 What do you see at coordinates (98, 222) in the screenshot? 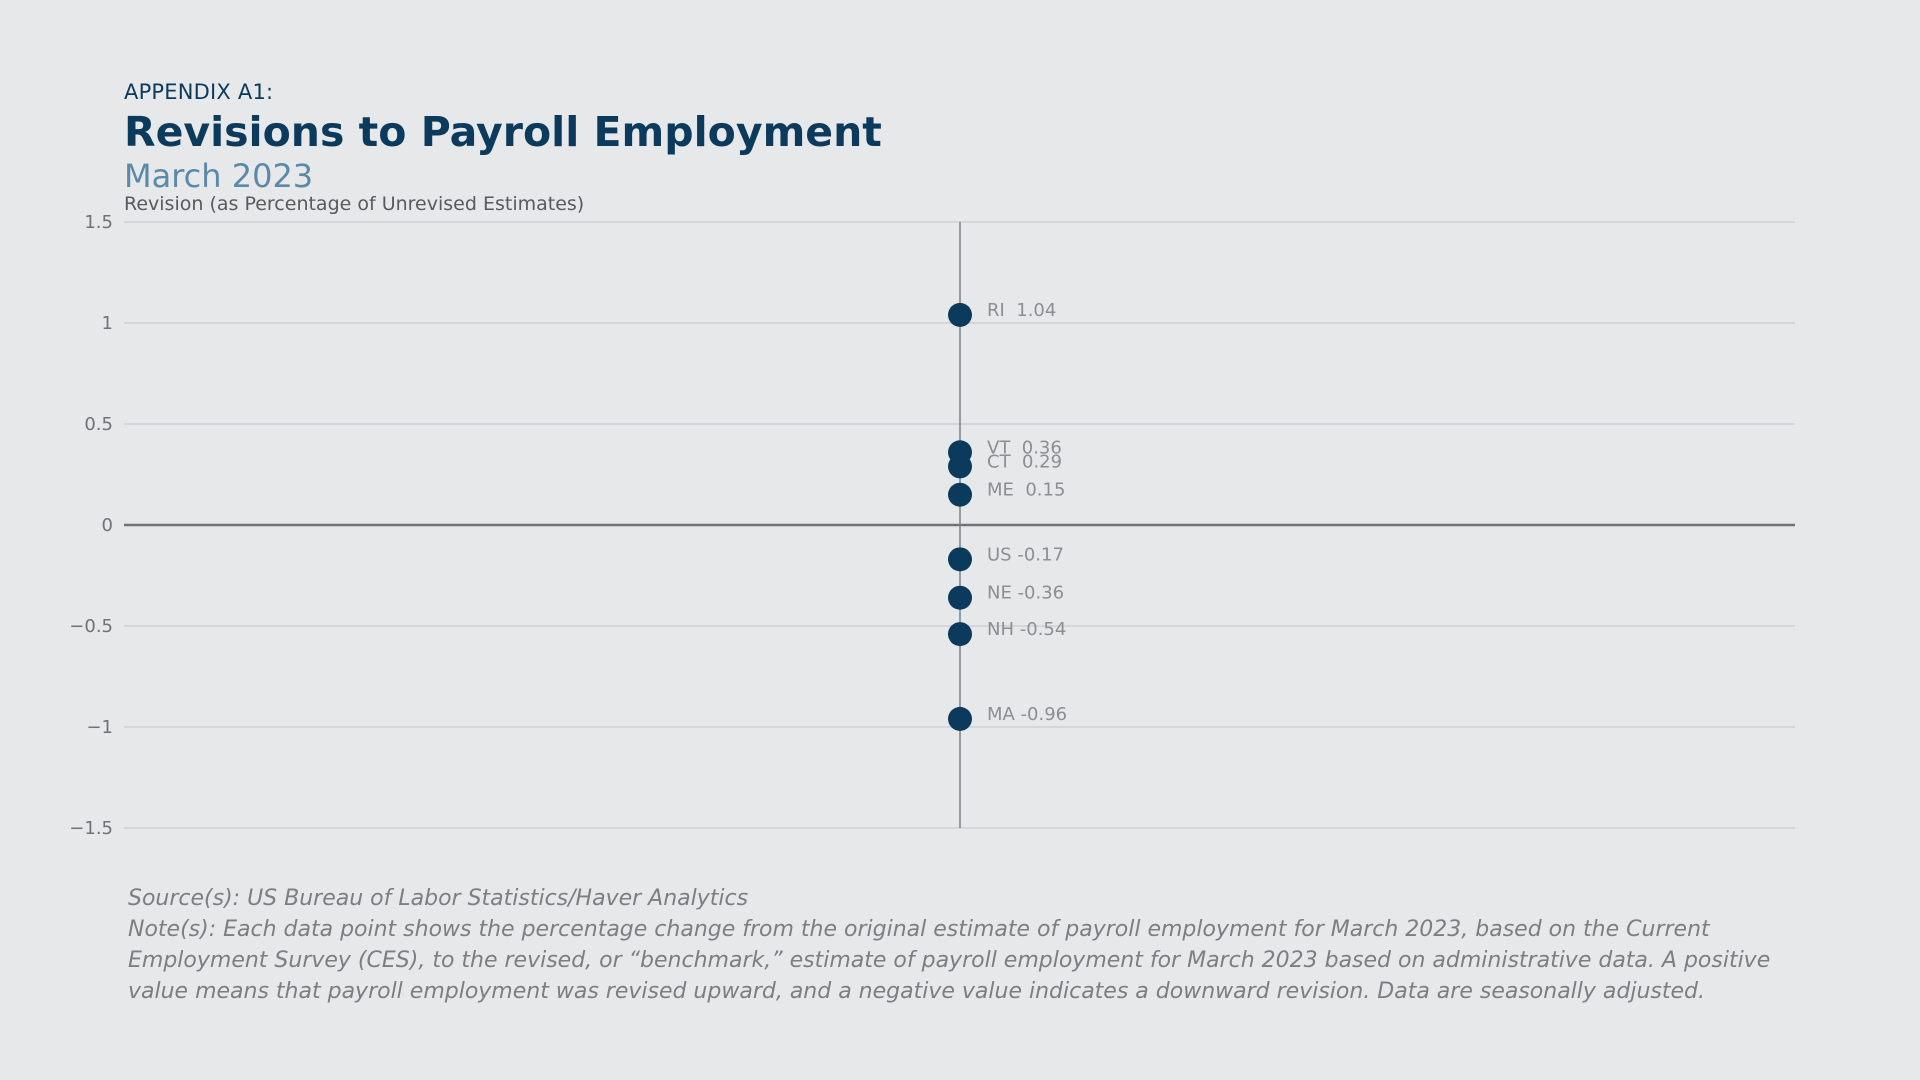
I see `y-tick-label: 1.5` at bounding box center [98, 222].